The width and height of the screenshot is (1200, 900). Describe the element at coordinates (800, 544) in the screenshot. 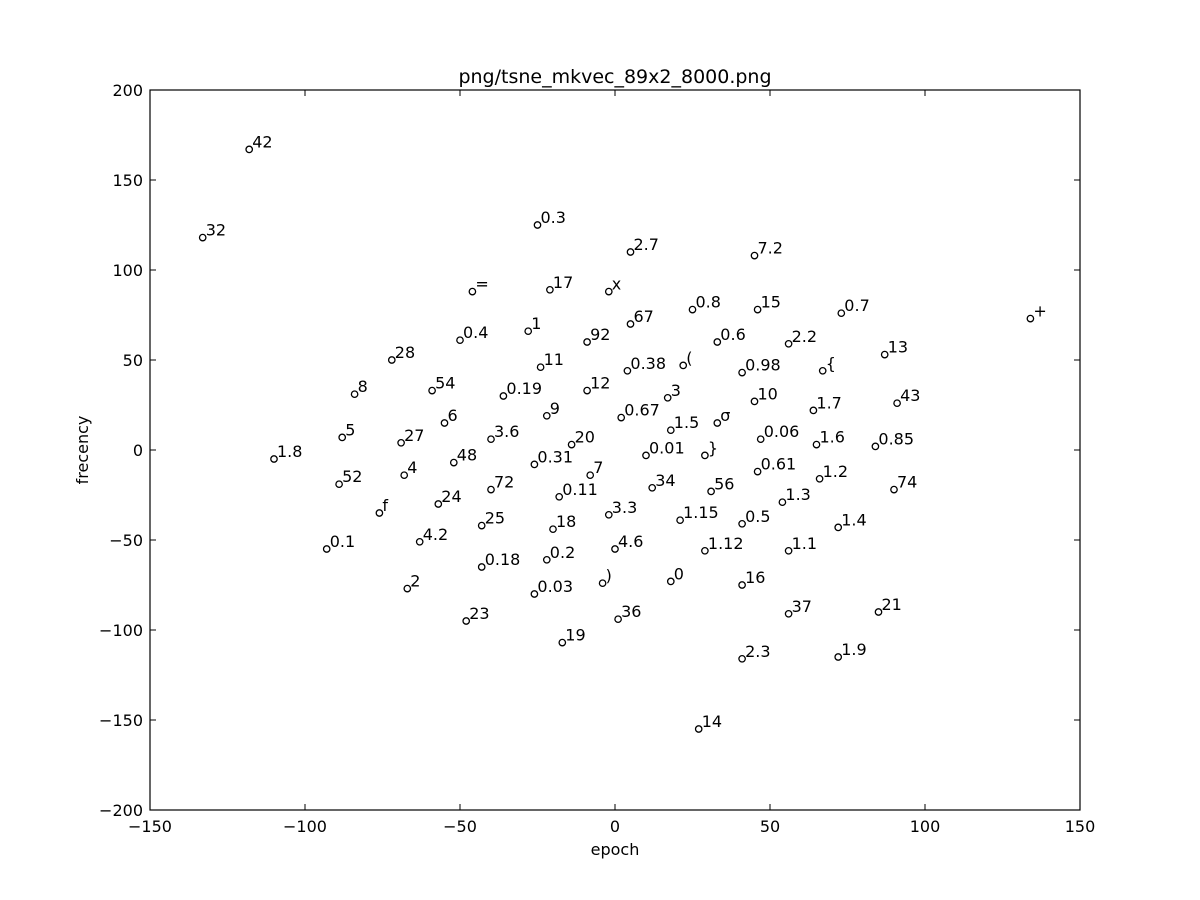

I see `data-point: 1.1` at that location.